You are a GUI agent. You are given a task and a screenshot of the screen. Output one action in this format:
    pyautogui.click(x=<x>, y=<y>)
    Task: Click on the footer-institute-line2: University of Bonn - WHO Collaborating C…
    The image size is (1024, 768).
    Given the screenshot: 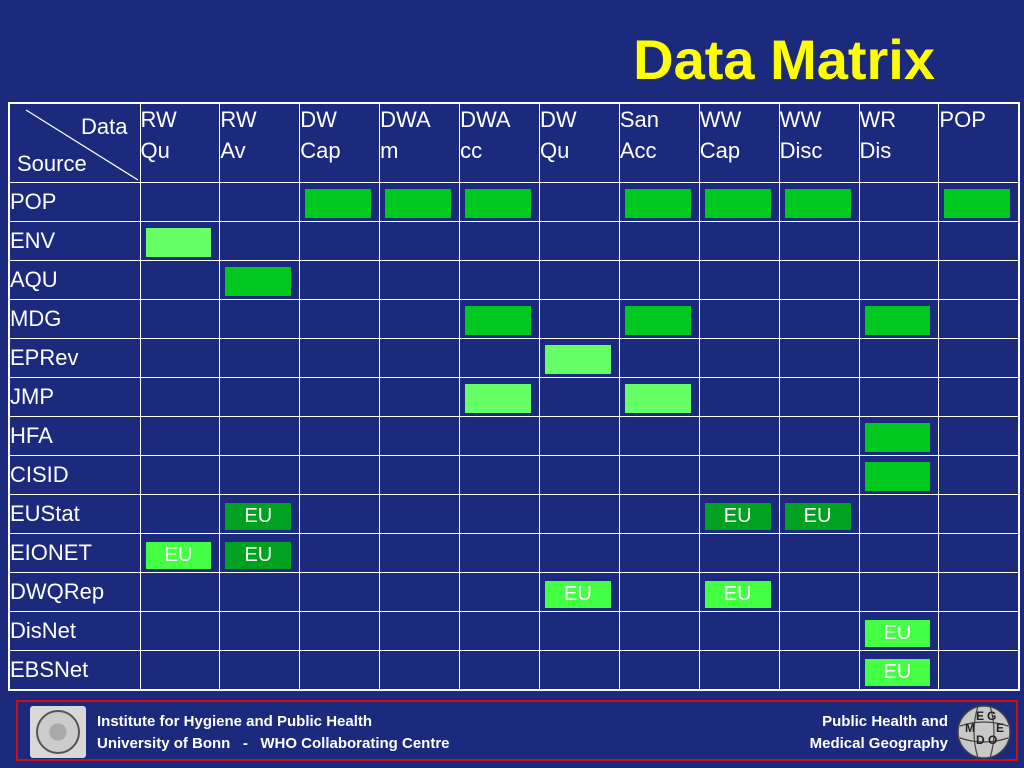 What is the action you would take?
    pyautogui.click(x=273, y=743)
    